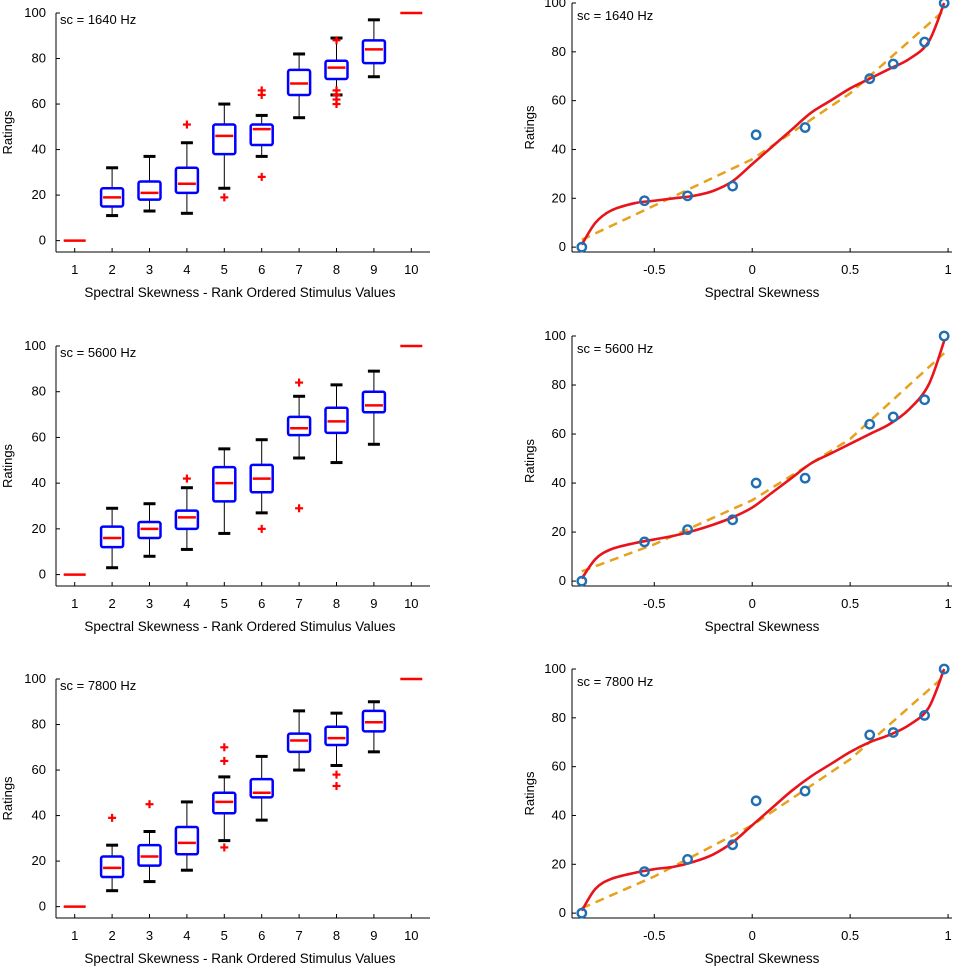 The width and height of the screenshot is (957, 974). Describe the element at coordinates (98, 19) in the screenshot. I see `panel-annotation: sc = 1640 Hz` at that location.